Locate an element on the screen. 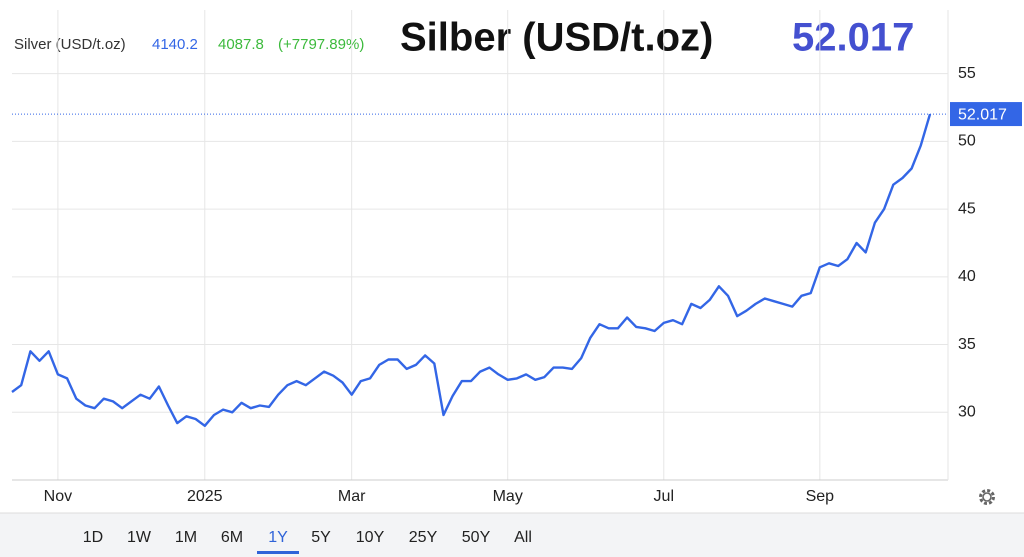 Image resolution: width=1024 pixels, height=557 pixels. range-button: 5Y is located at coordinates (321, 537).